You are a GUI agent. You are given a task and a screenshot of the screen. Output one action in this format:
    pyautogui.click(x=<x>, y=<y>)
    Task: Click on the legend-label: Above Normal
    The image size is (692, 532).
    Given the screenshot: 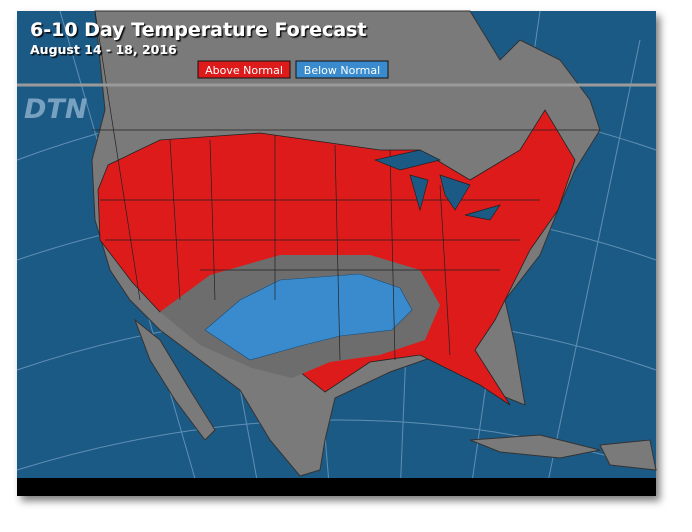 What is the action you would take?
    pyautogui.click(x=244, y=70)
    